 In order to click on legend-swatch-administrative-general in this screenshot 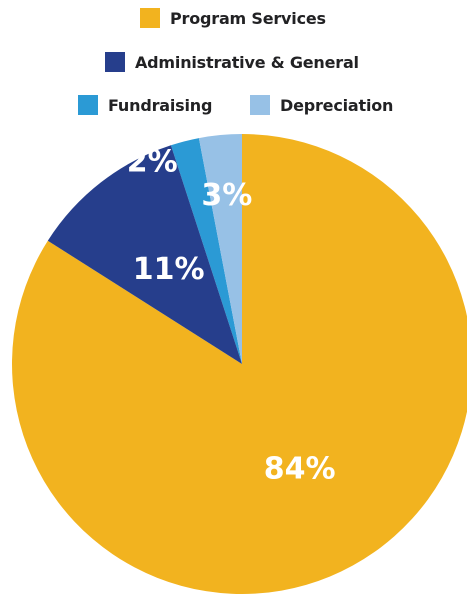, I will do `click(115, 62)`.